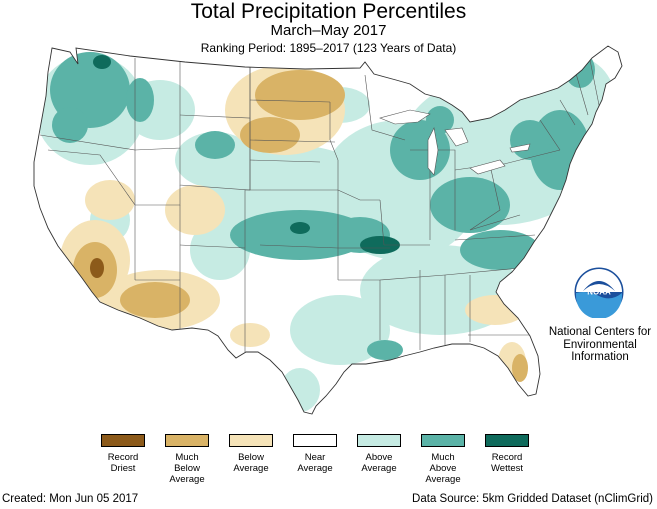 This screenshot has height=509, width=657. I want to click on created-date: Created: Mon Jun 05 2017, so click(70, 499).